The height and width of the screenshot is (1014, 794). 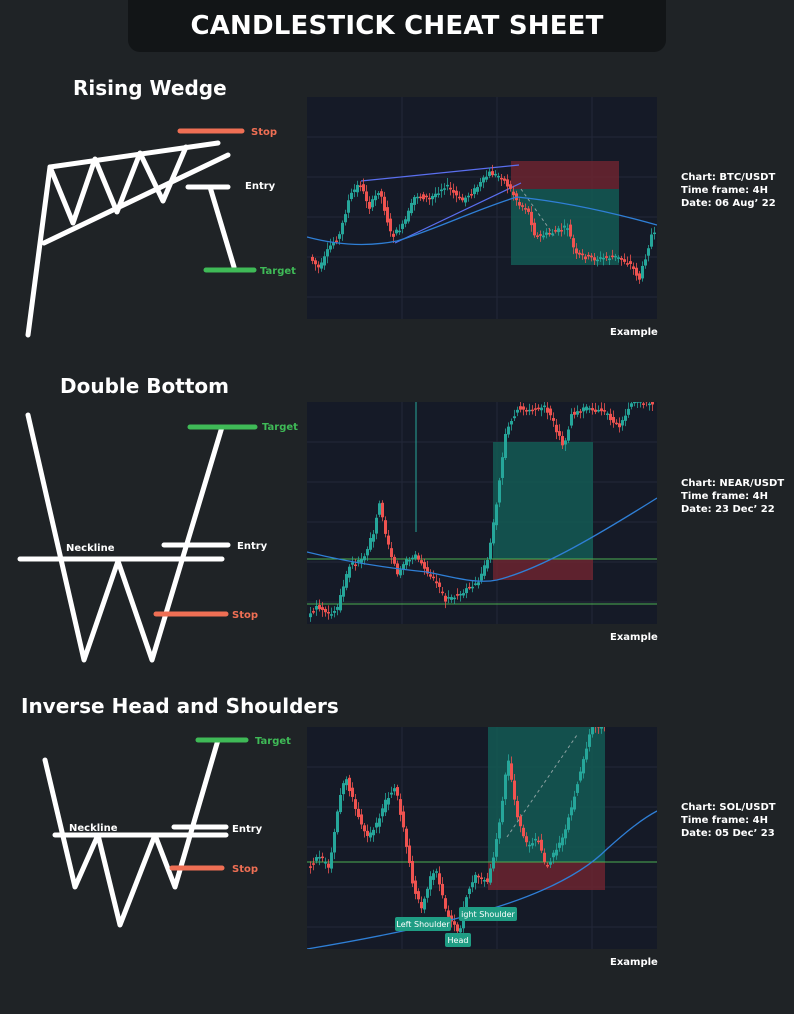 I want to click on section-title-double-bottom: Double Bottom, so click(x=144, y=386).